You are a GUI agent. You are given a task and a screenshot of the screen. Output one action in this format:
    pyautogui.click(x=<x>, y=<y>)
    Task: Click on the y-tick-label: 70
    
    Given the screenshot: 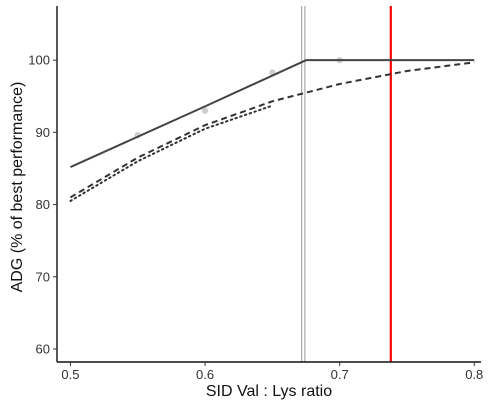 What is the action you would take?
    pyautogui.click(x=43, y=276)
    